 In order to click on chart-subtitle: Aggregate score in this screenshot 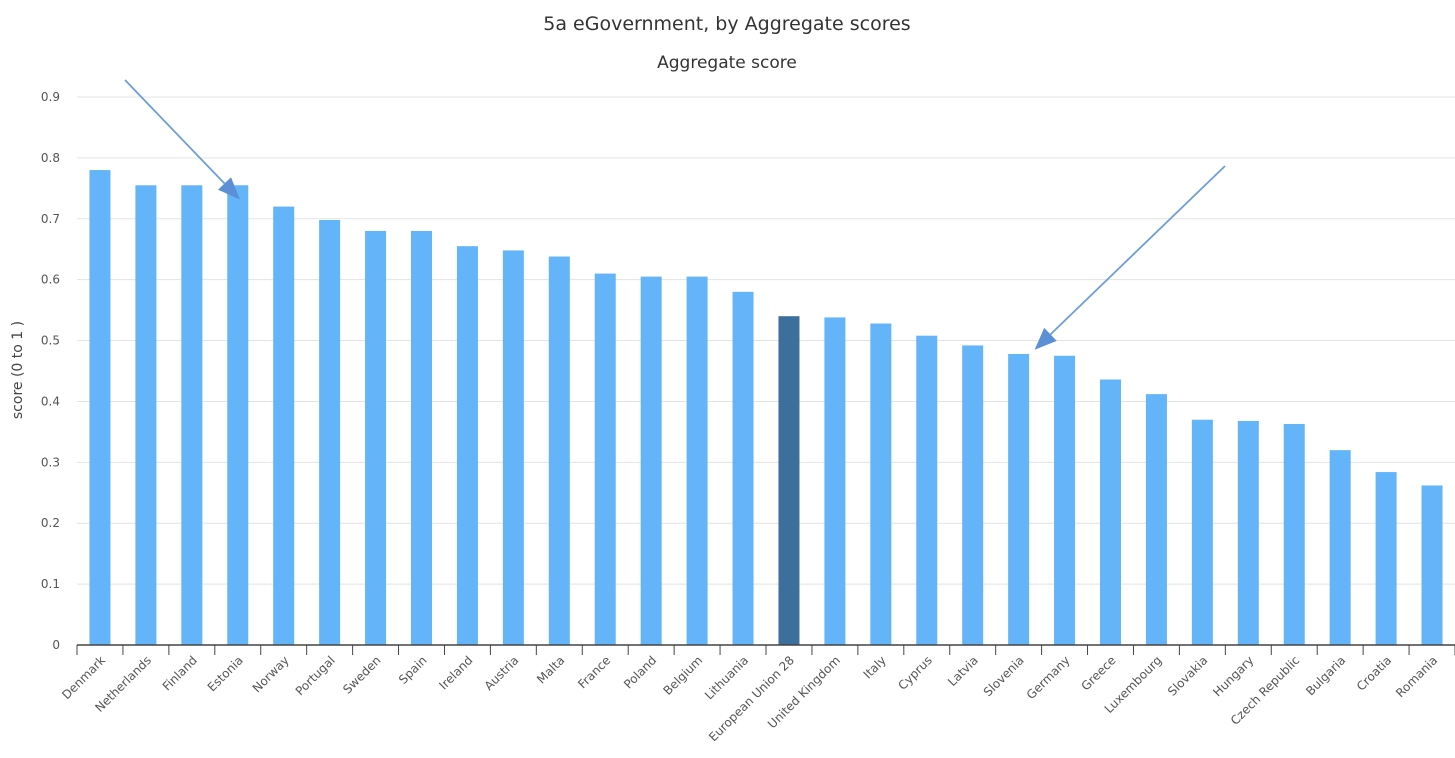, I will do `click(727, 63)`.